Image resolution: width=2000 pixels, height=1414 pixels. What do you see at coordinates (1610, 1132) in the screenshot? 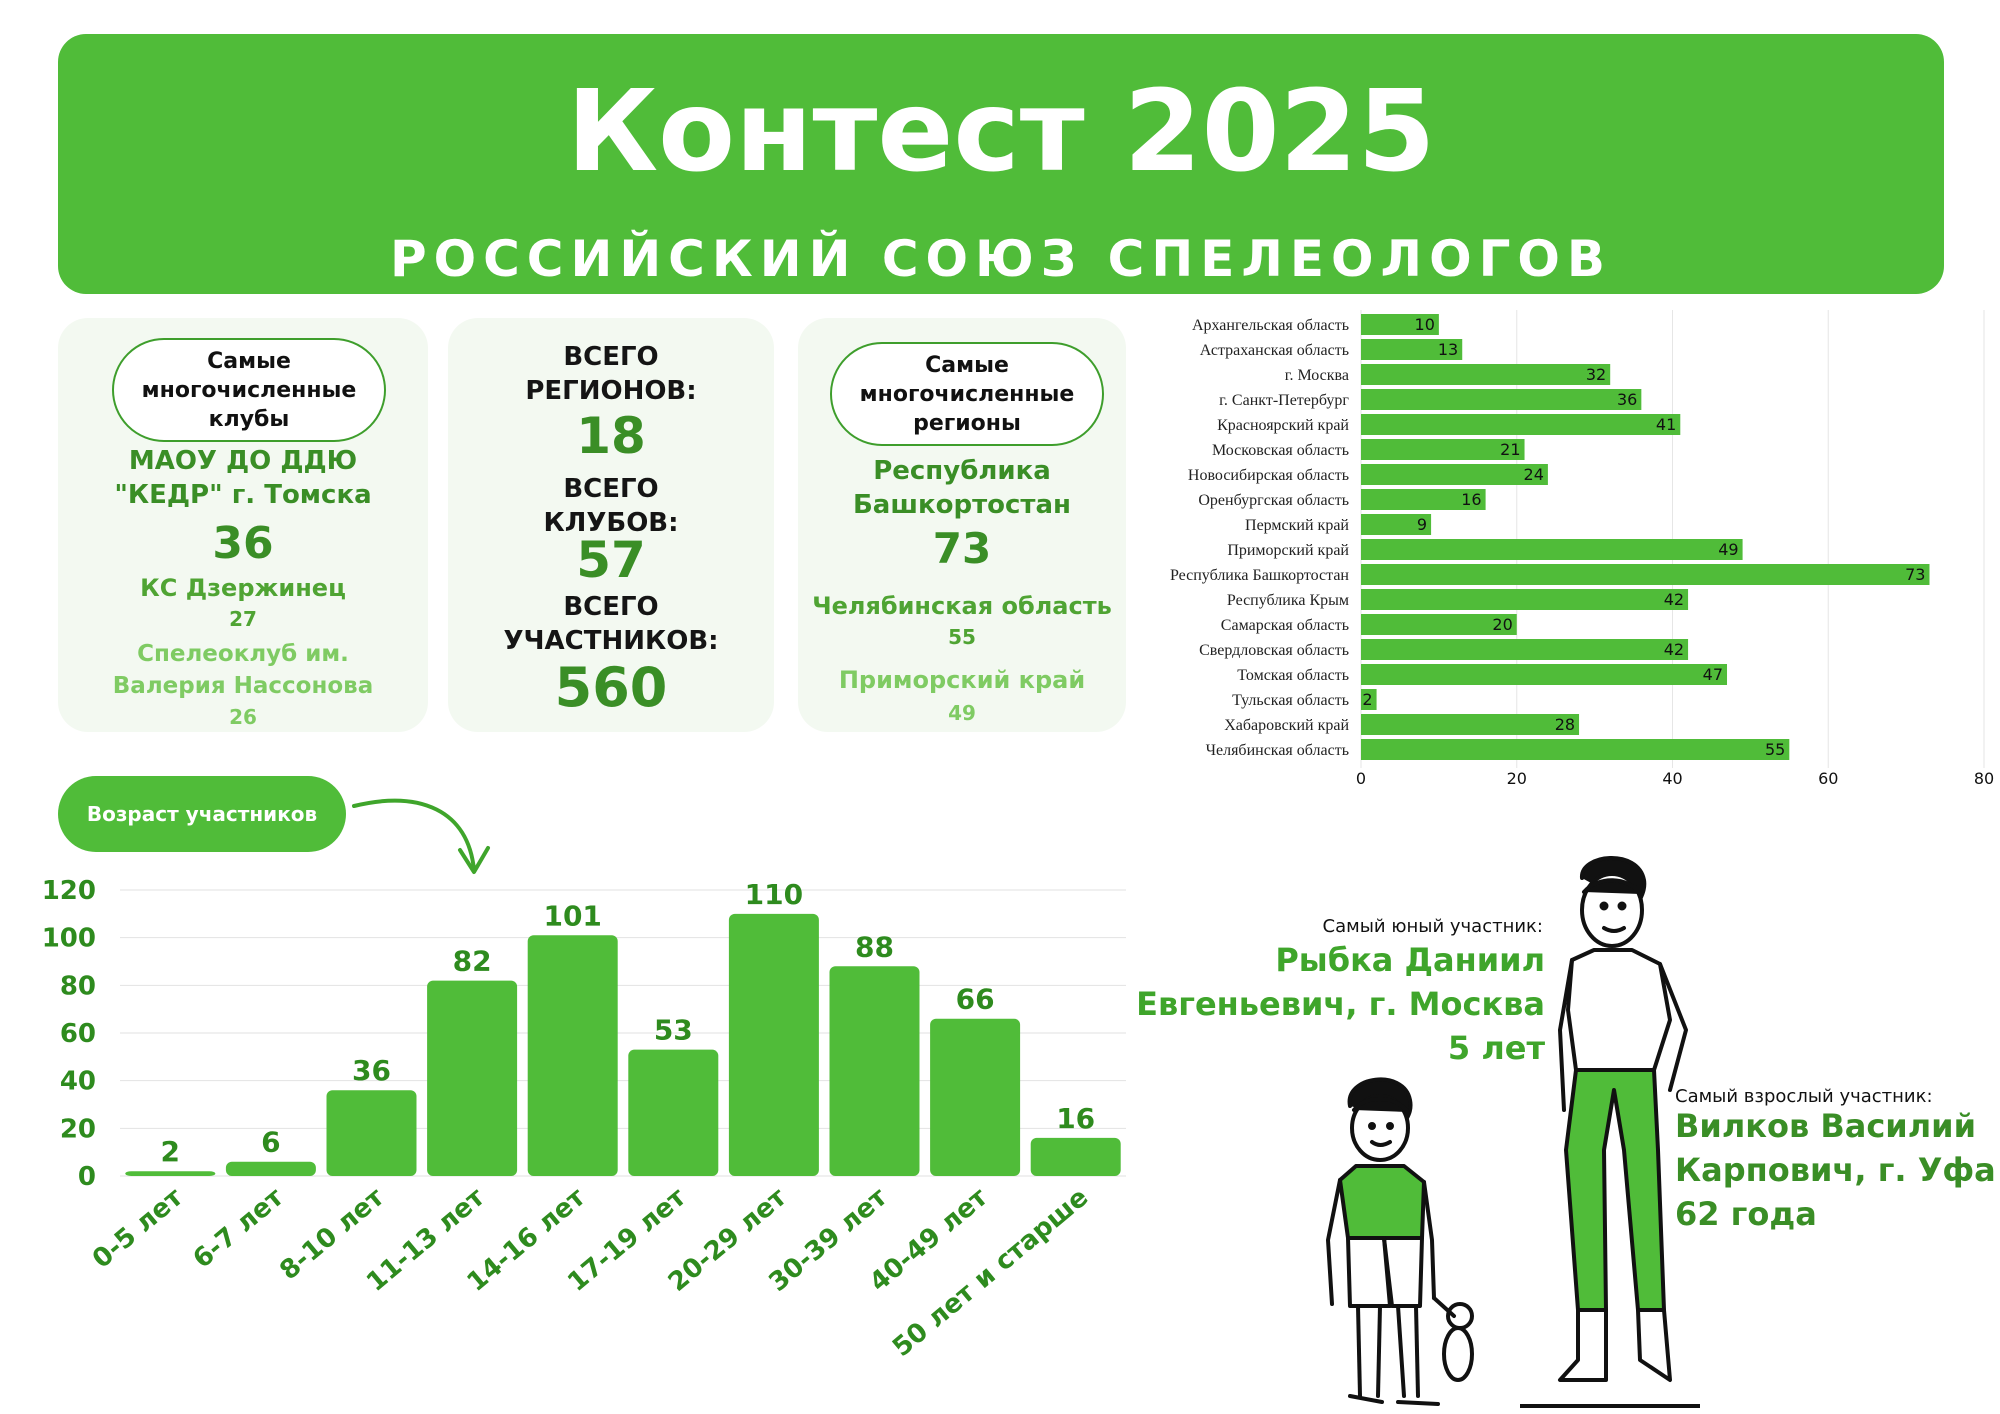
I see `adult-man-icon` at bounding box center [1610, 1132].